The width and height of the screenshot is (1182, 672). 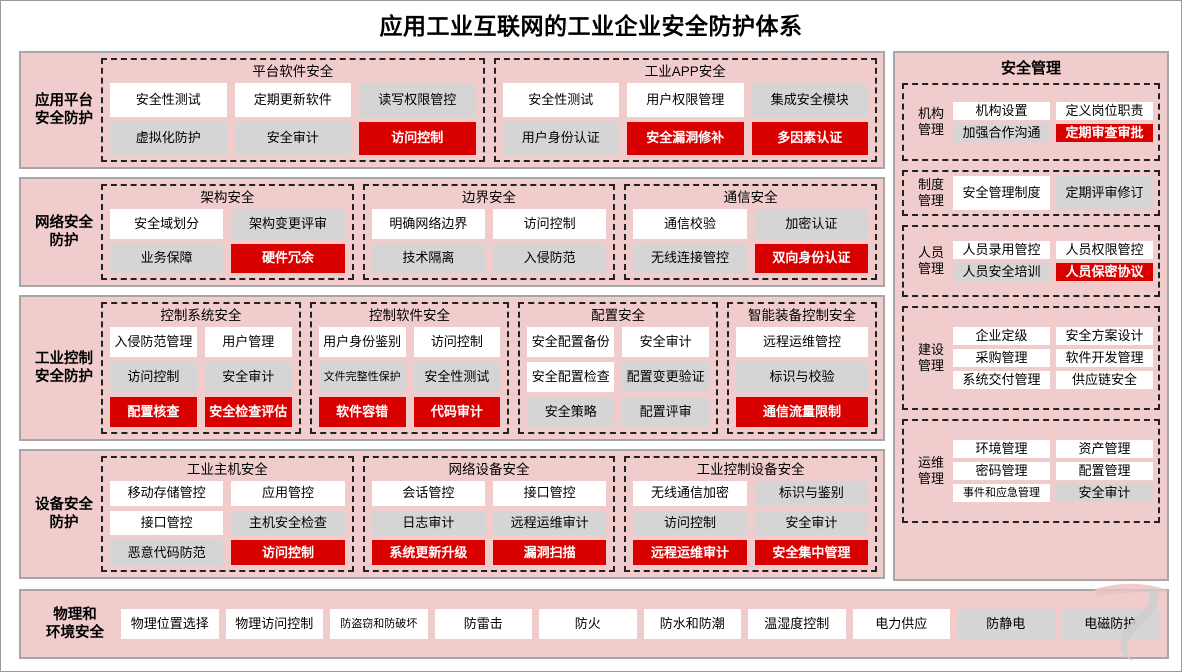 I want to click on chip-item-highlighted: 软件容错, so click(x=362, y=412).